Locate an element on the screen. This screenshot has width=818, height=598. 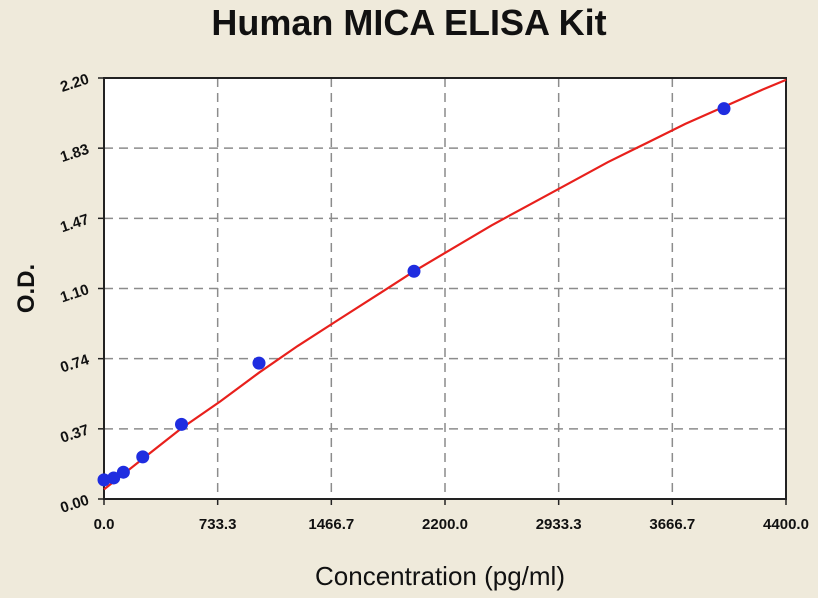
x-tick-label: 3666.7 is located at coordinates (672, 524).